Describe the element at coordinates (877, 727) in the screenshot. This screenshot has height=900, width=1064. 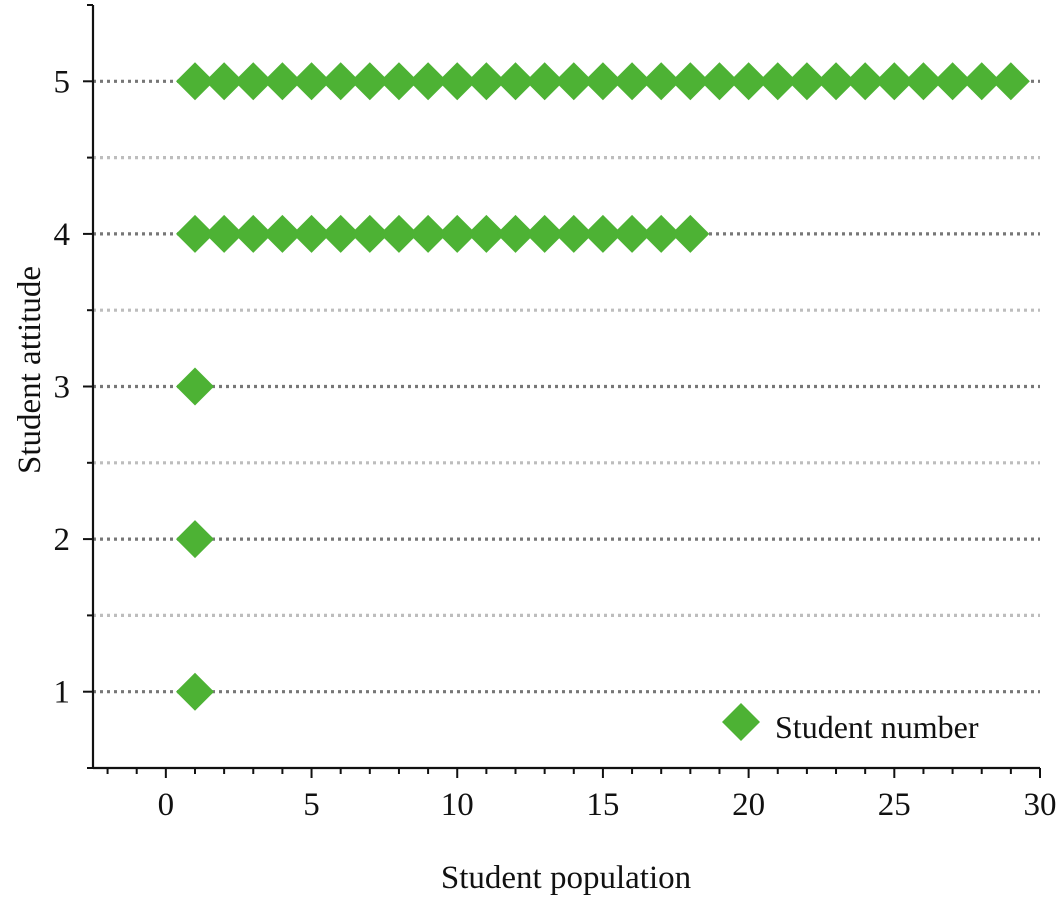
I see `legend-label: Student number` at that location.